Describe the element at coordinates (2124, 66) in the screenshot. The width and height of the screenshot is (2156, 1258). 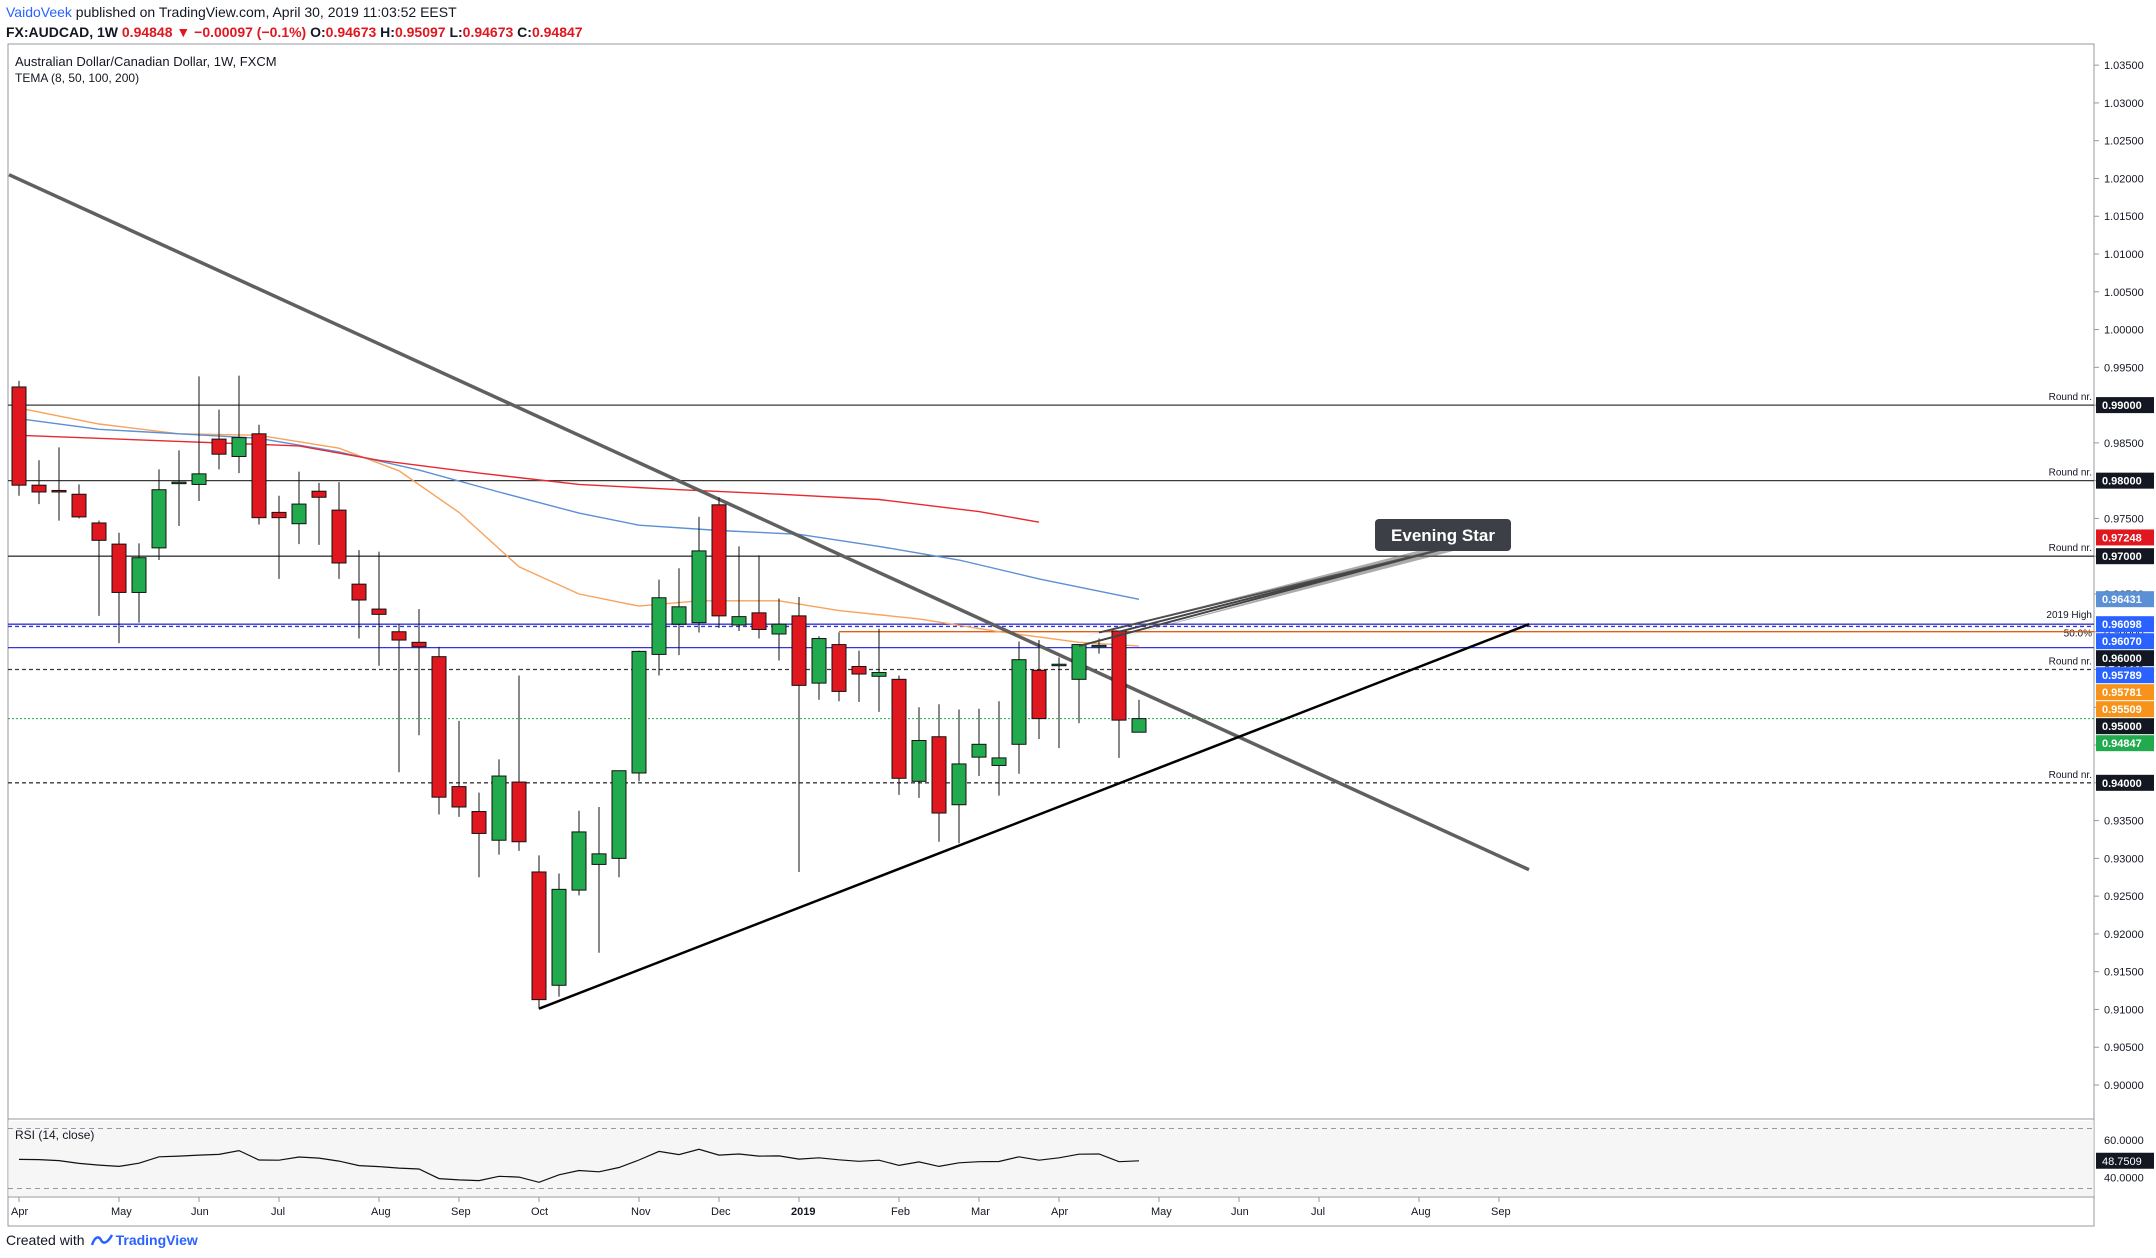
I see `price-axis-label: 1.03500` at that location.